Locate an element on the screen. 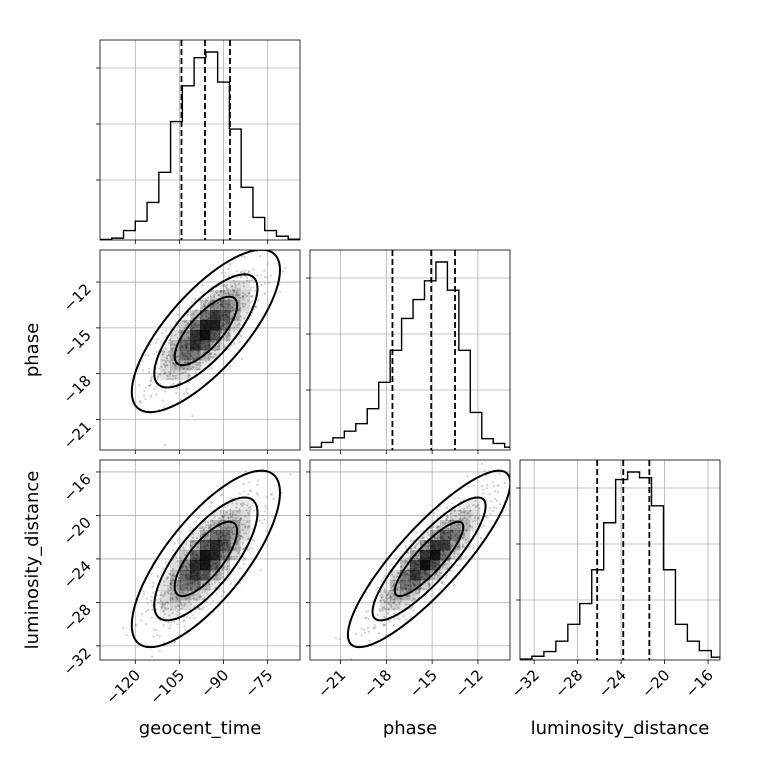 This screenshot has width=760, height=760. panel-hist-luminosity_distance: −32 −28 −24 −20 −16 is located at coordinates (614, 580).